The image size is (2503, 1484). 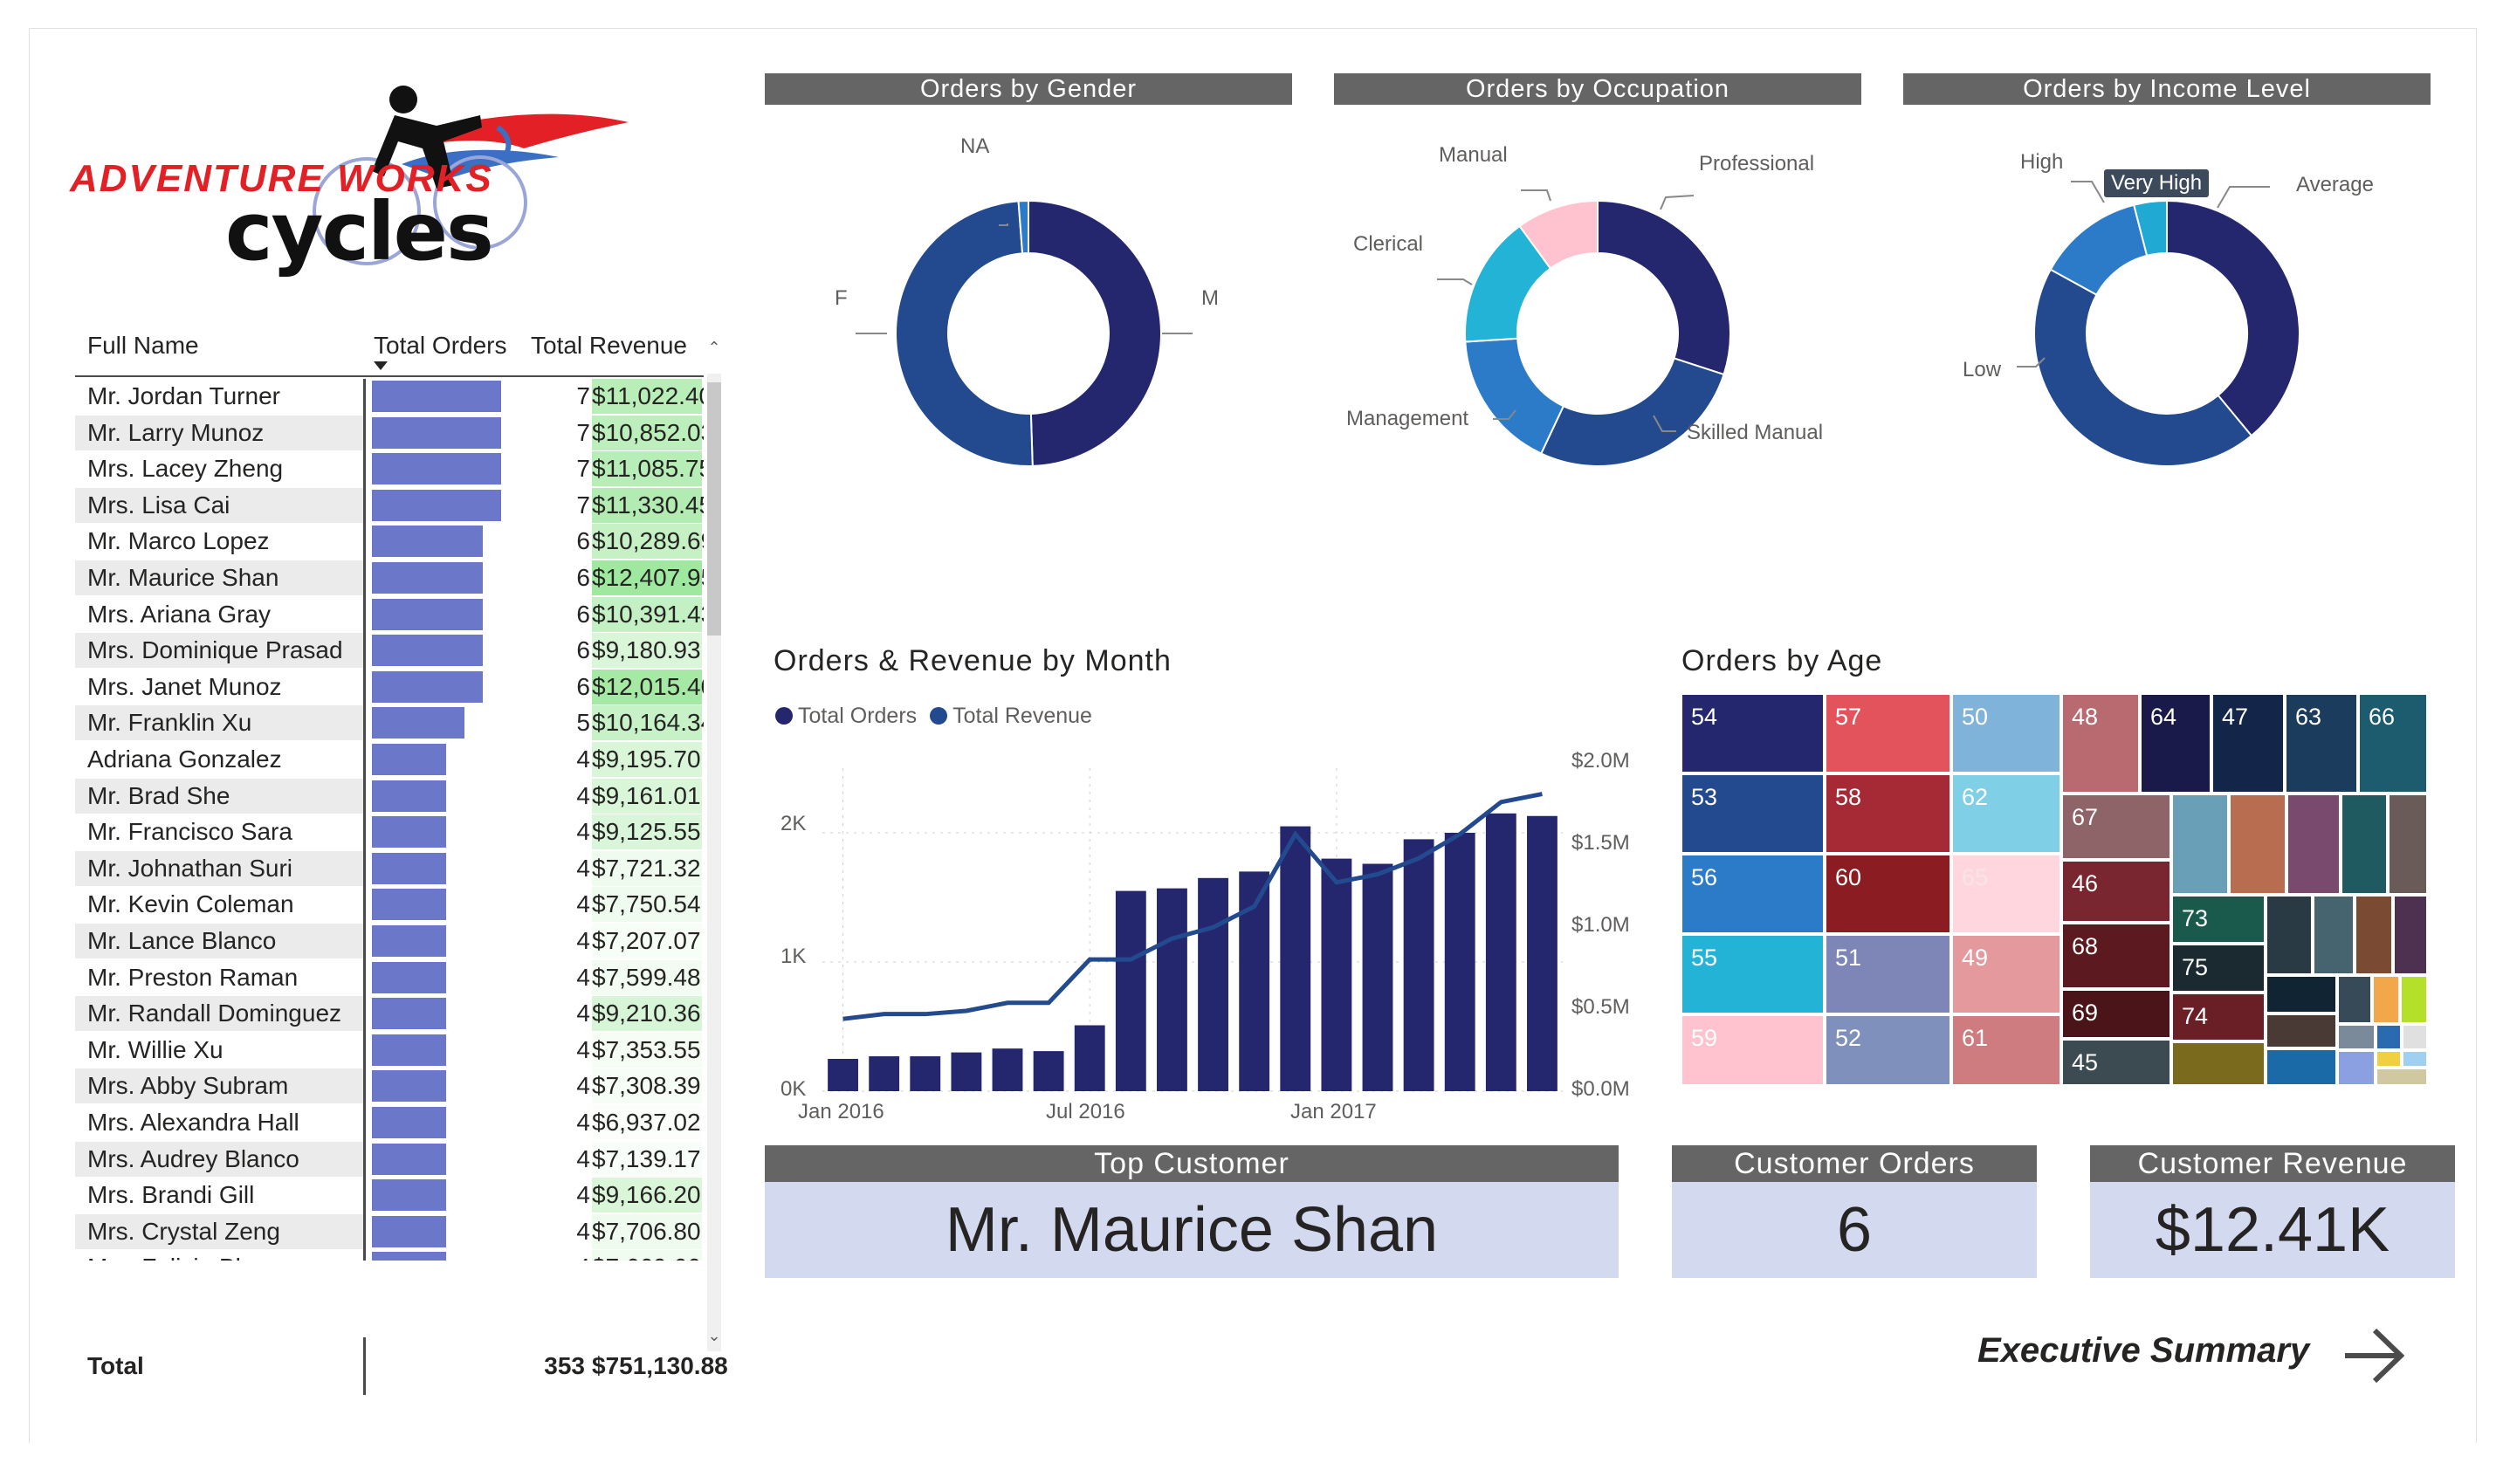 What do you see at coordinates (389, 833) in the screenshot?
I see `table-row: Mr. Francisco Sara 4 $9,125.55` at bounding box center [389, 833].